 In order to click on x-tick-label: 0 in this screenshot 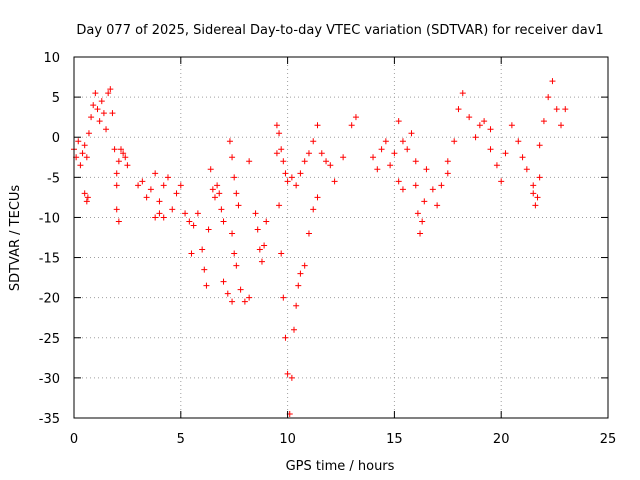, I will do `click(74, 439)`.